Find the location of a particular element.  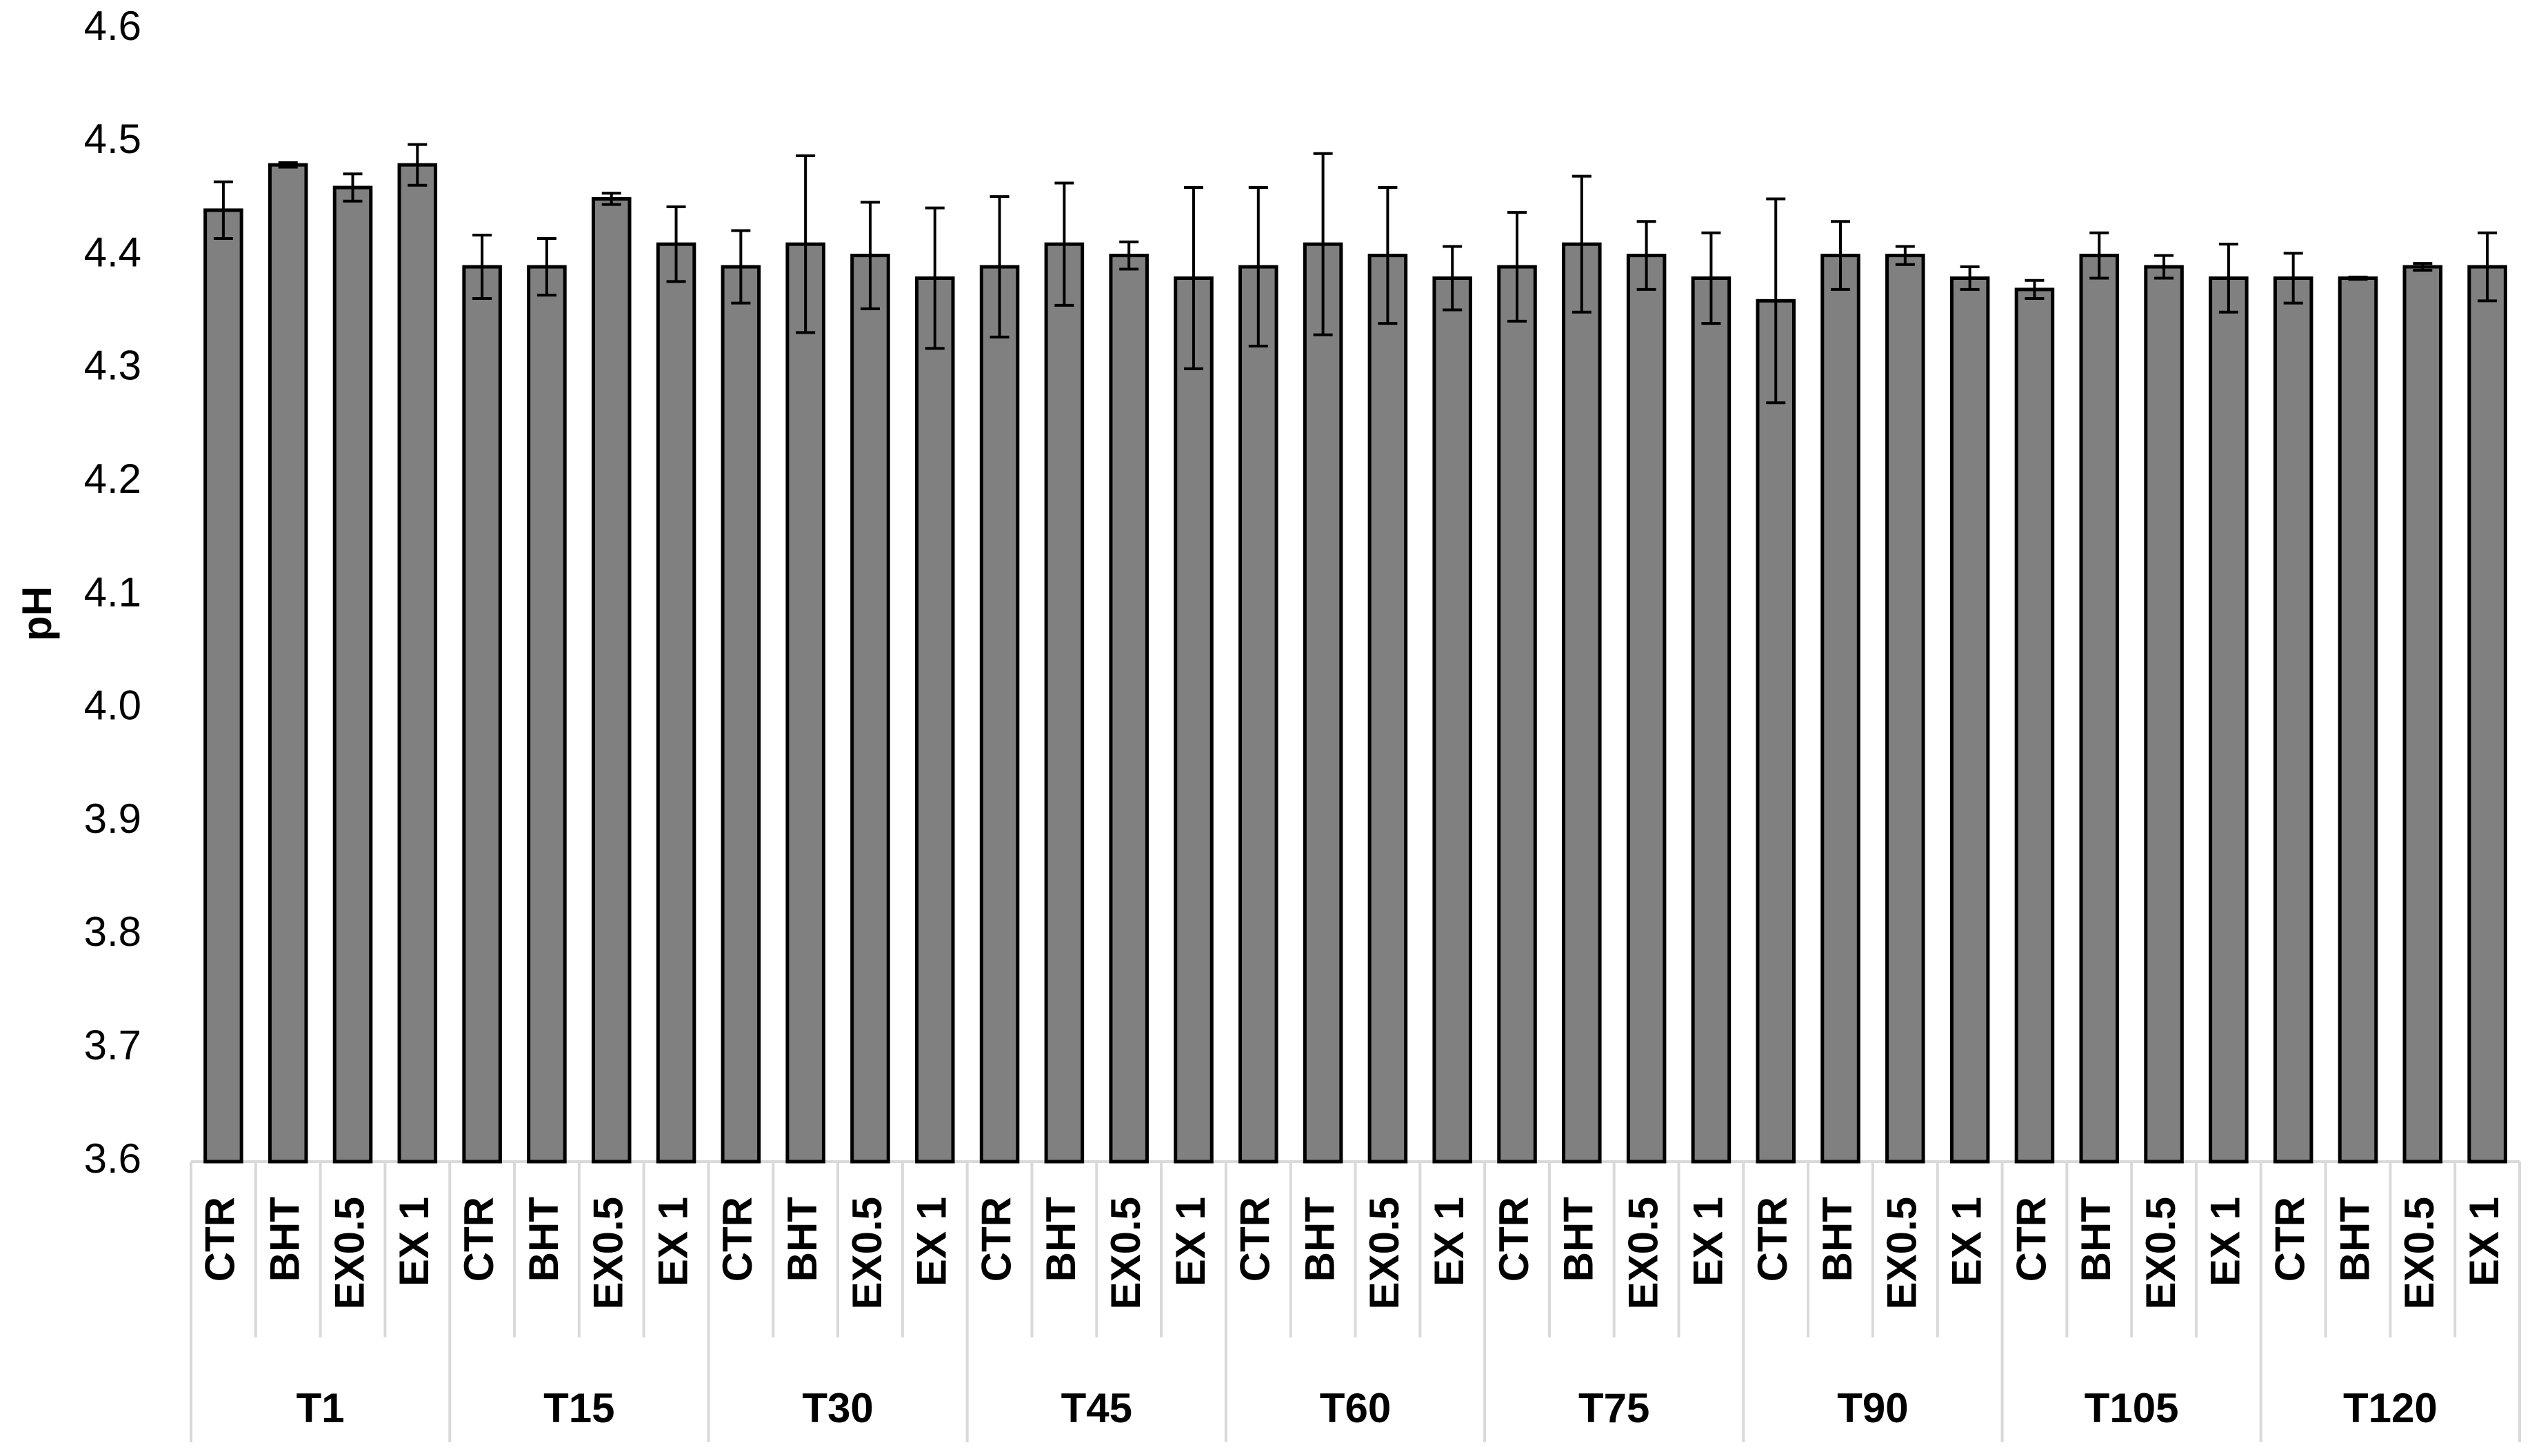

y-tick-label: 4.2 is located at coordinates (113, 479).